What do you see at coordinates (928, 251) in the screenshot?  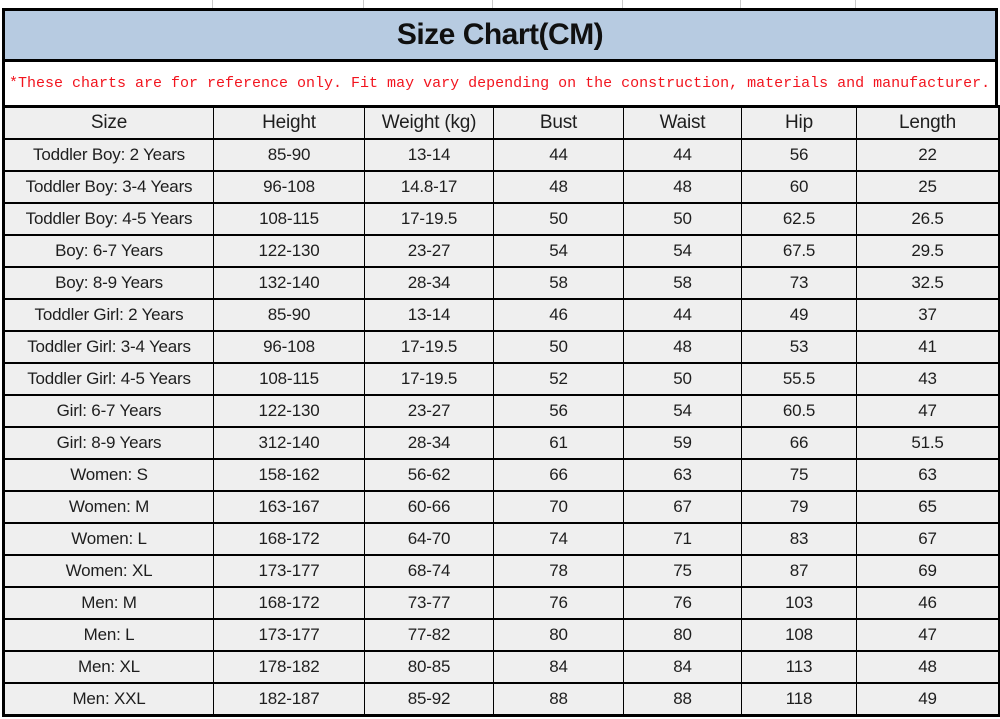 I see `table-cell: 29.5` at bounding box center [928, 251].